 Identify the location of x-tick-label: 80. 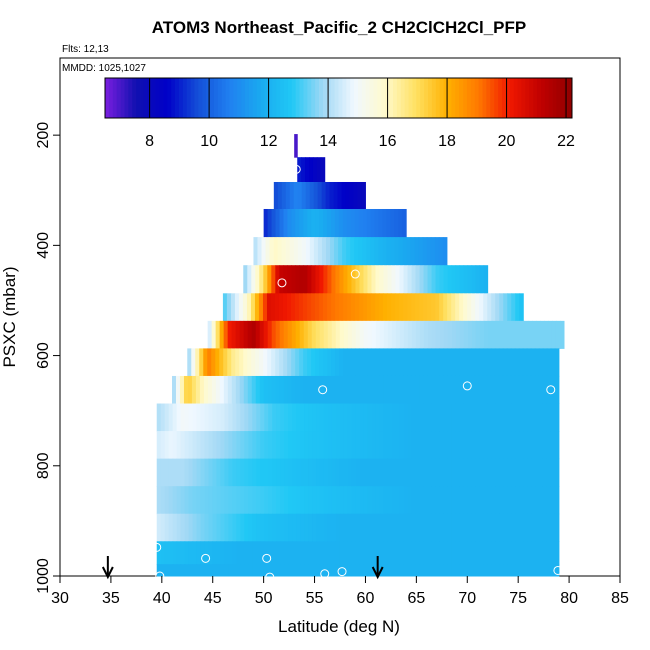
(569, 598).